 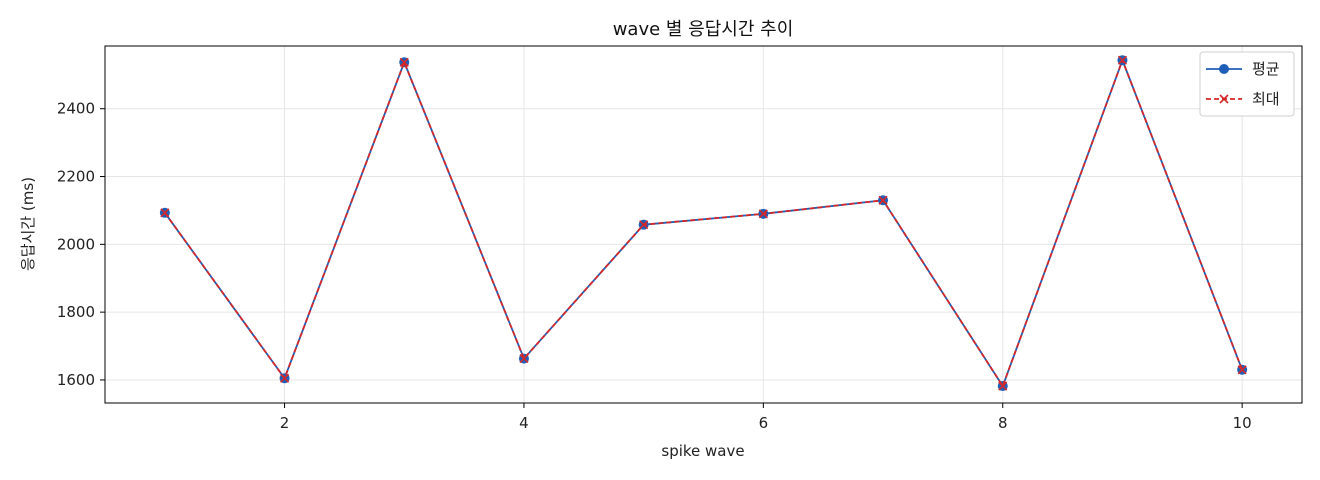 What do you see at coordinates (1266, 69) in the screenshot?
I see `legend-label: 평균` at bounding box center [1266, 69].